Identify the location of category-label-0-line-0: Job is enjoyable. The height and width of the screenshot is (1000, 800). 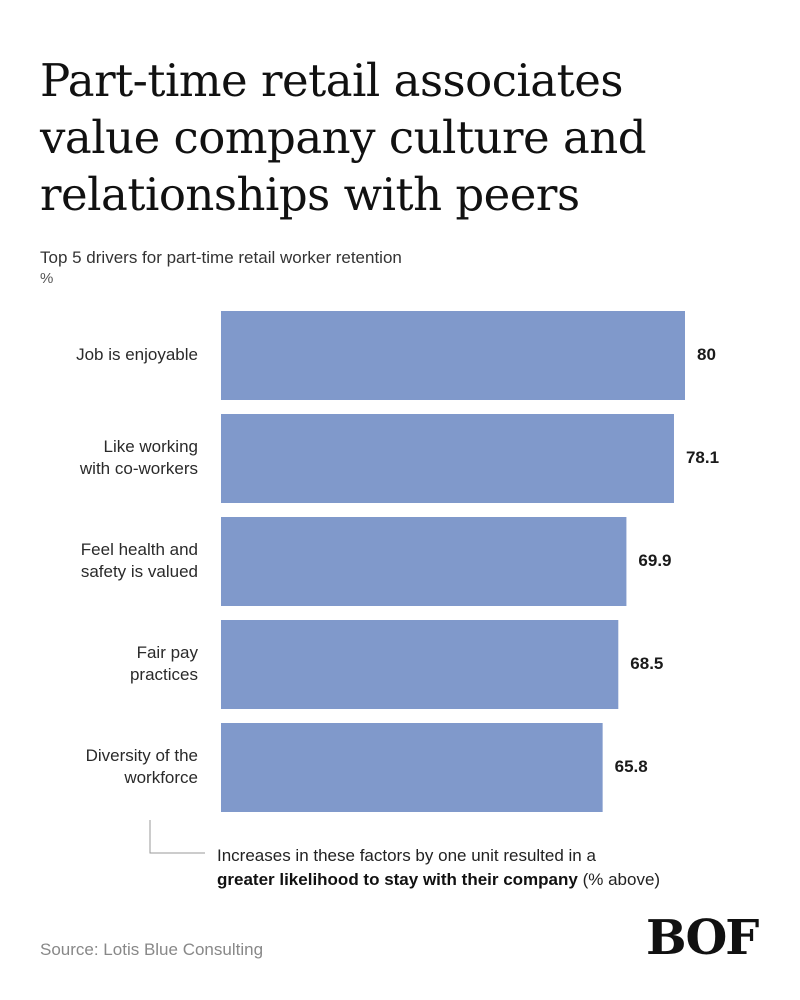
(137, 354).